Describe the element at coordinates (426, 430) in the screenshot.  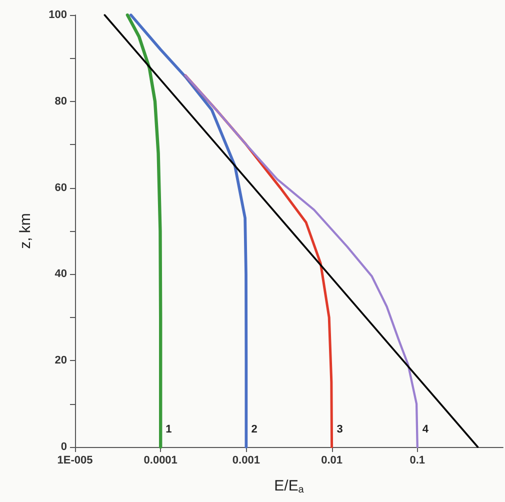
I see `annotation: 4` at that location.